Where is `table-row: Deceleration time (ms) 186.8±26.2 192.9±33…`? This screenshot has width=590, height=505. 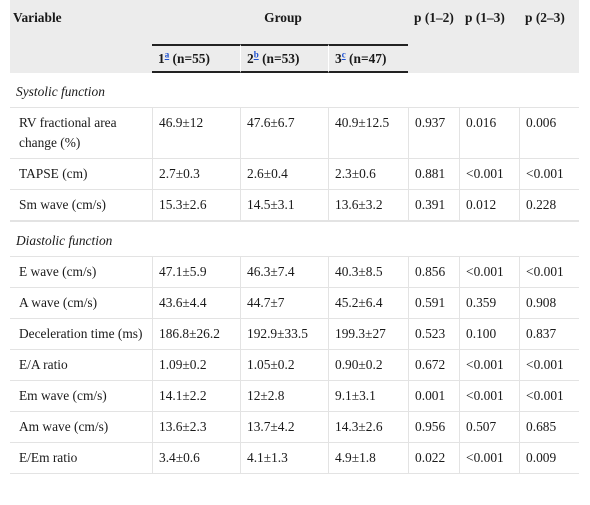
table-row: Deceleration time (ms) 186.8±26.2 192.9±33… is located at coordinates (295, 334).